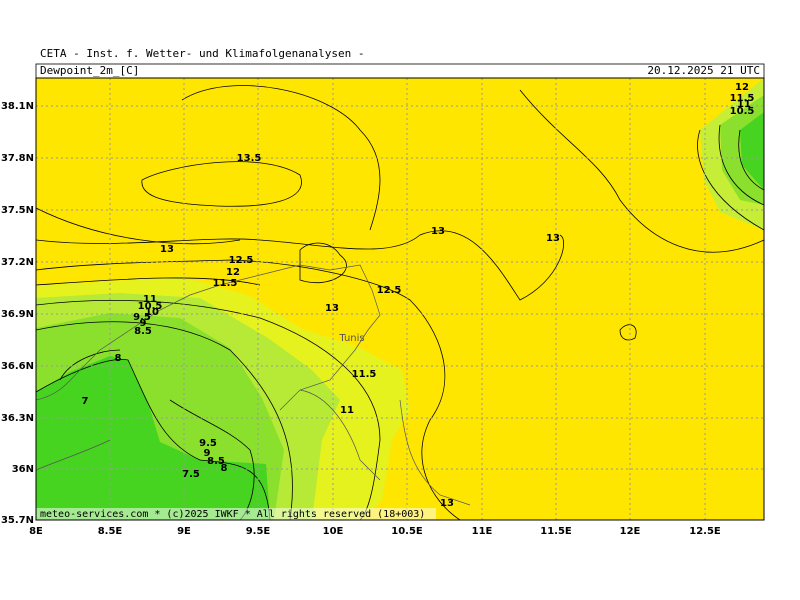 The image size is (800, 600). I want to click on contour-label: 7, so click(85, 401).